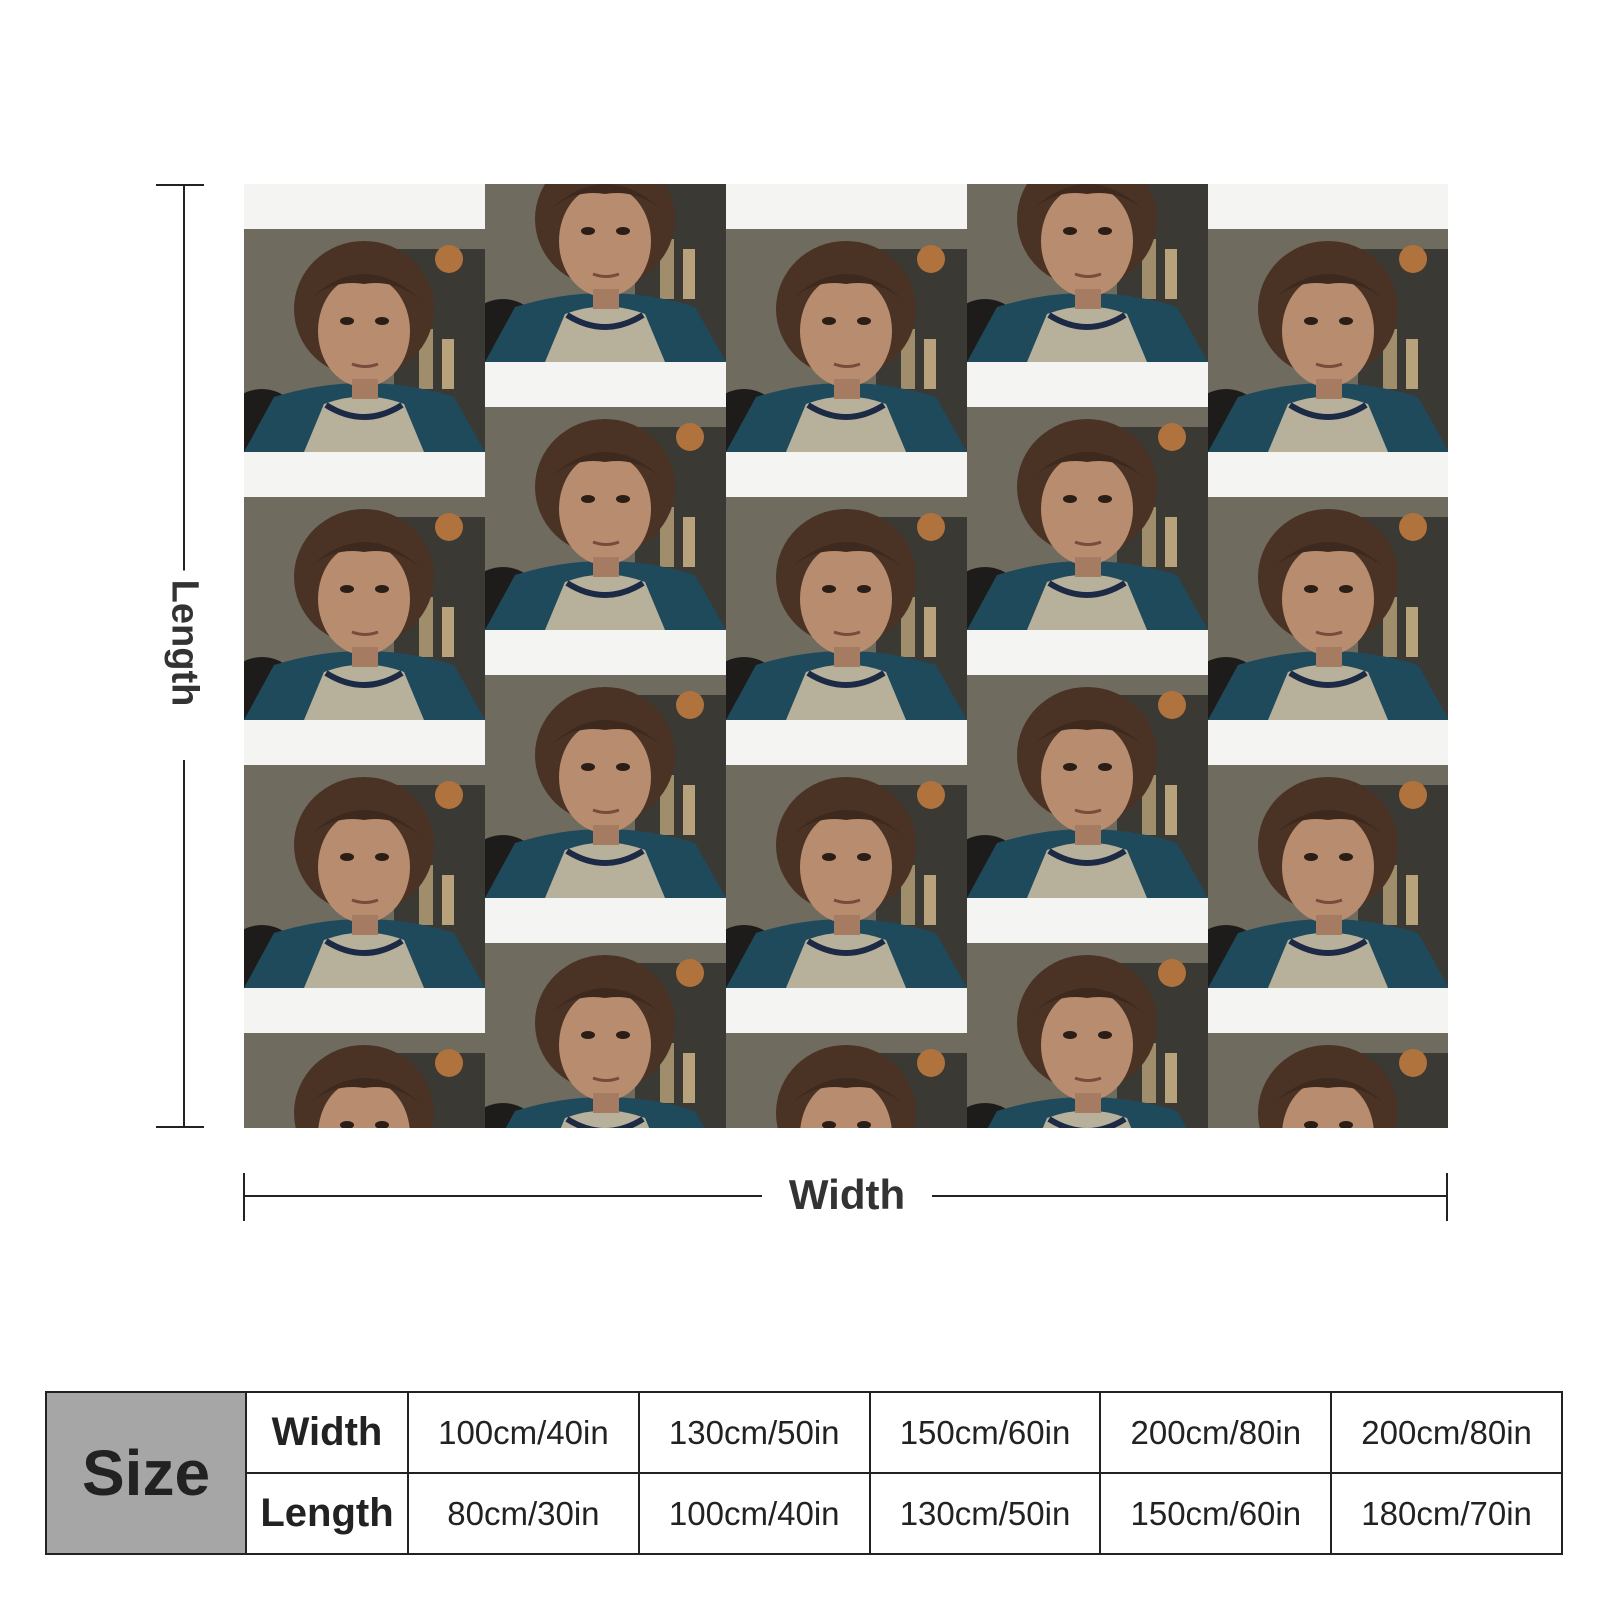  What do you see at coordinates (523, 1432) in the screenshot?
I see `width-value: 100cm/40in` at bounding box center [523, 1432].